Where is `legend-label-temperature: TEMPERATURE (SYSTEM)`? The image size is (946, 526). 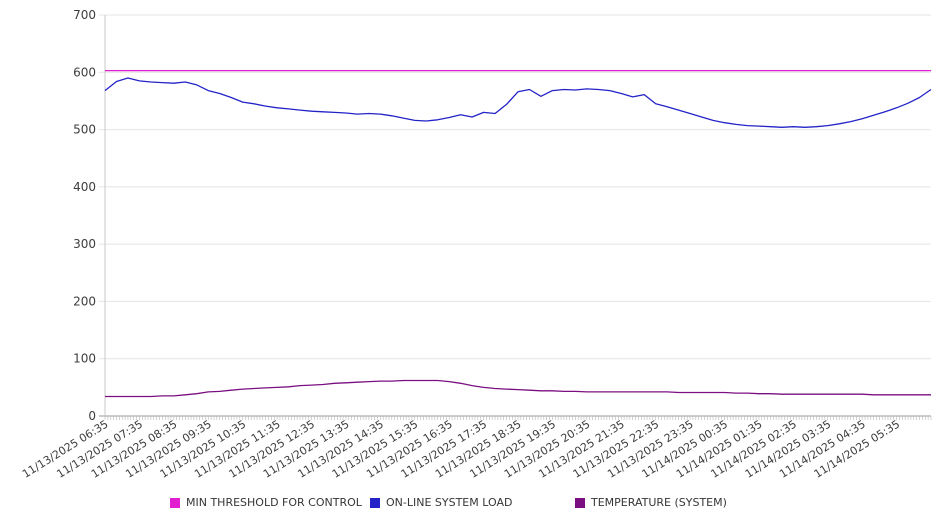
legend-label-temperature: TEMPERATURE (SYSTEM) is located at coordinates (659, 502).